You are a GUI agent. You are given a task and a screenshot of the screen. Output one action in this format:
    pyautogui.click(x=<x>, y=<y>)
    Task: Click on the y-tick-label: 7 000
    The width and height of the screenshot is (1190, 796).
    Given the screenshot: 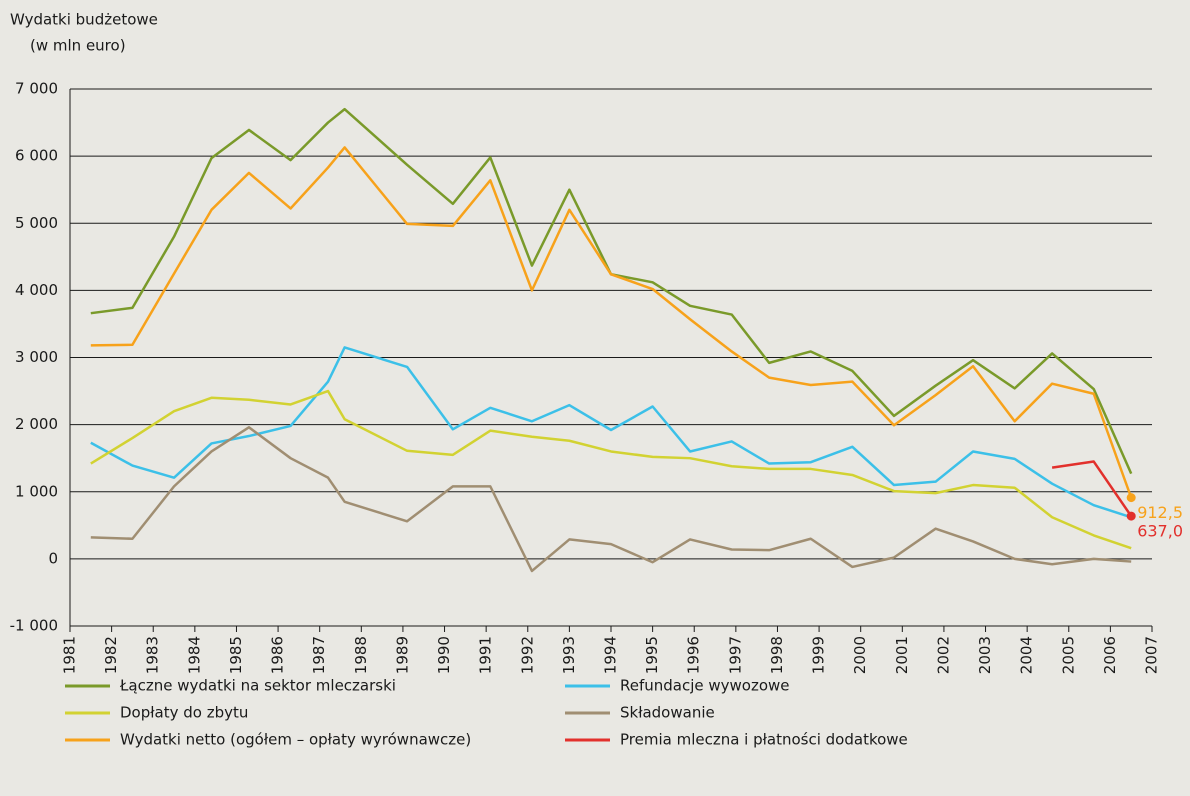 What is the action you would take?
    pyautogui.click(x=36, y=89)
    